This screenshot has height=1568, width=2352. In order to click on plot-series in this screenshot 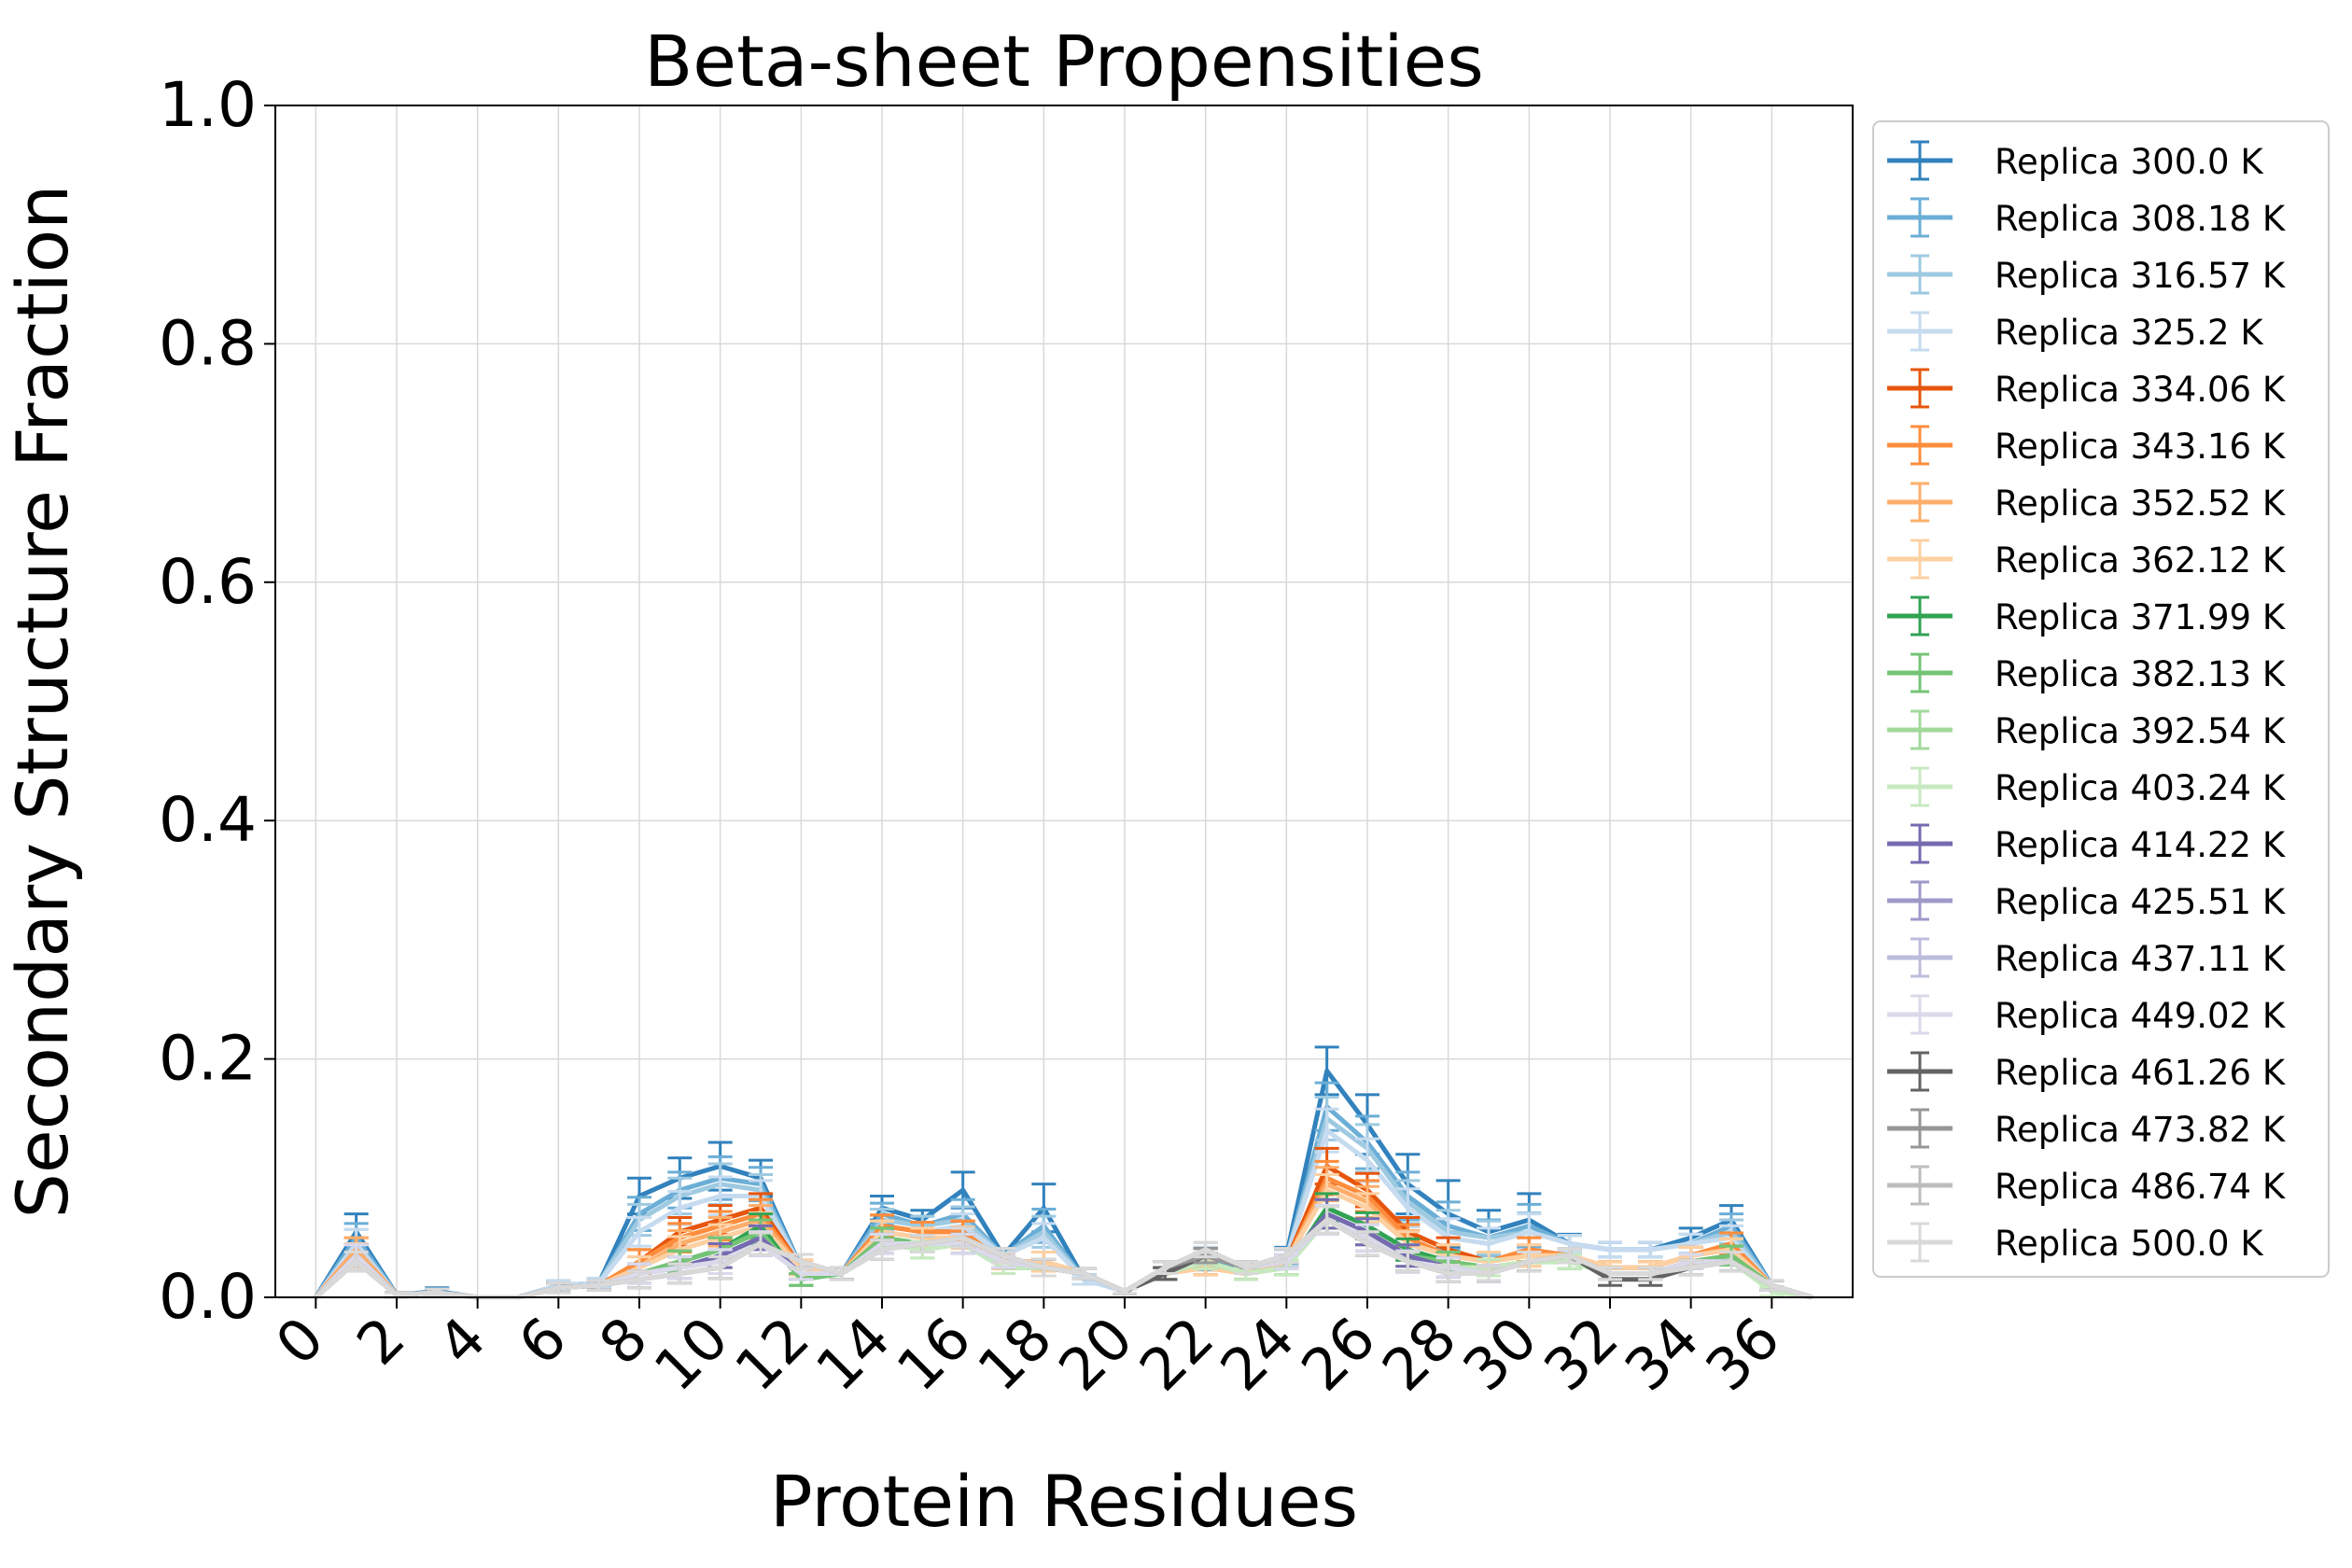, I will do `click(1063, 1172)`.